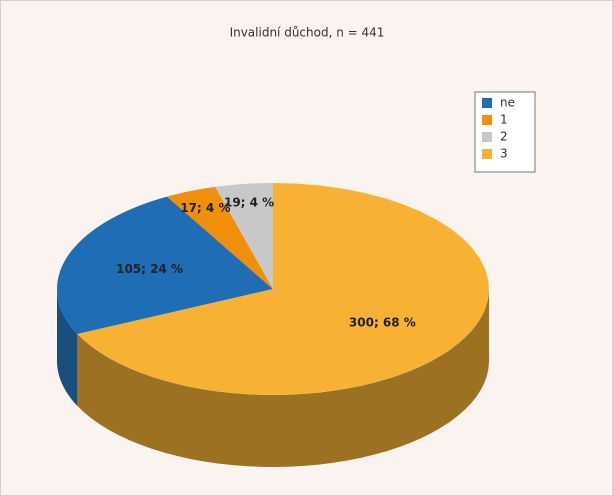 Image resolution: width=613 pixels, height=496 pixels. What do you see at coordinates (504, 154) in the screenshot?
I see `legend-label: 3` at bounding box center [504, 154].